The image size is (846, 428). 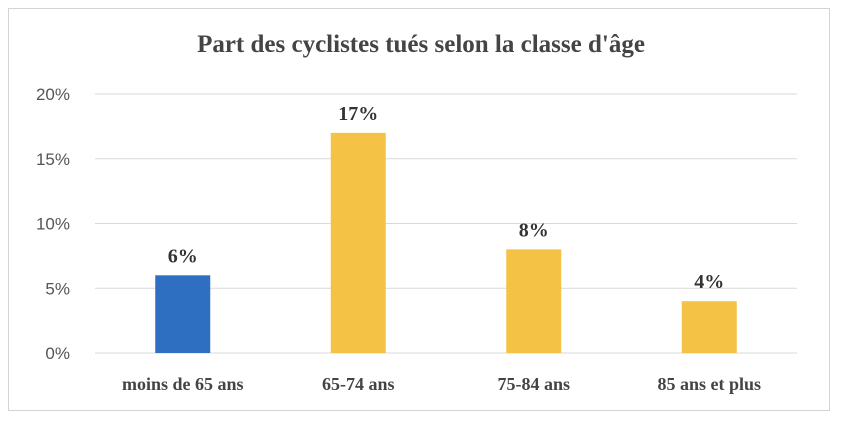 What do you see at coordinates (57, 353) in the screenshot?
I see `y-tick-label: 0%` at bounding box center [57, 353].